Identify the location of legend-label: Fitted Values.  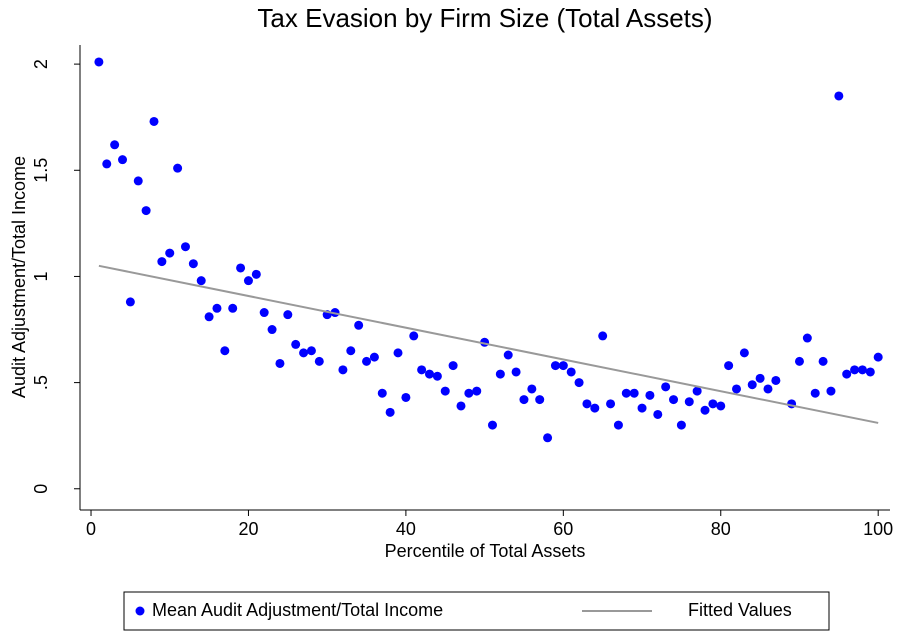
(740, 610).